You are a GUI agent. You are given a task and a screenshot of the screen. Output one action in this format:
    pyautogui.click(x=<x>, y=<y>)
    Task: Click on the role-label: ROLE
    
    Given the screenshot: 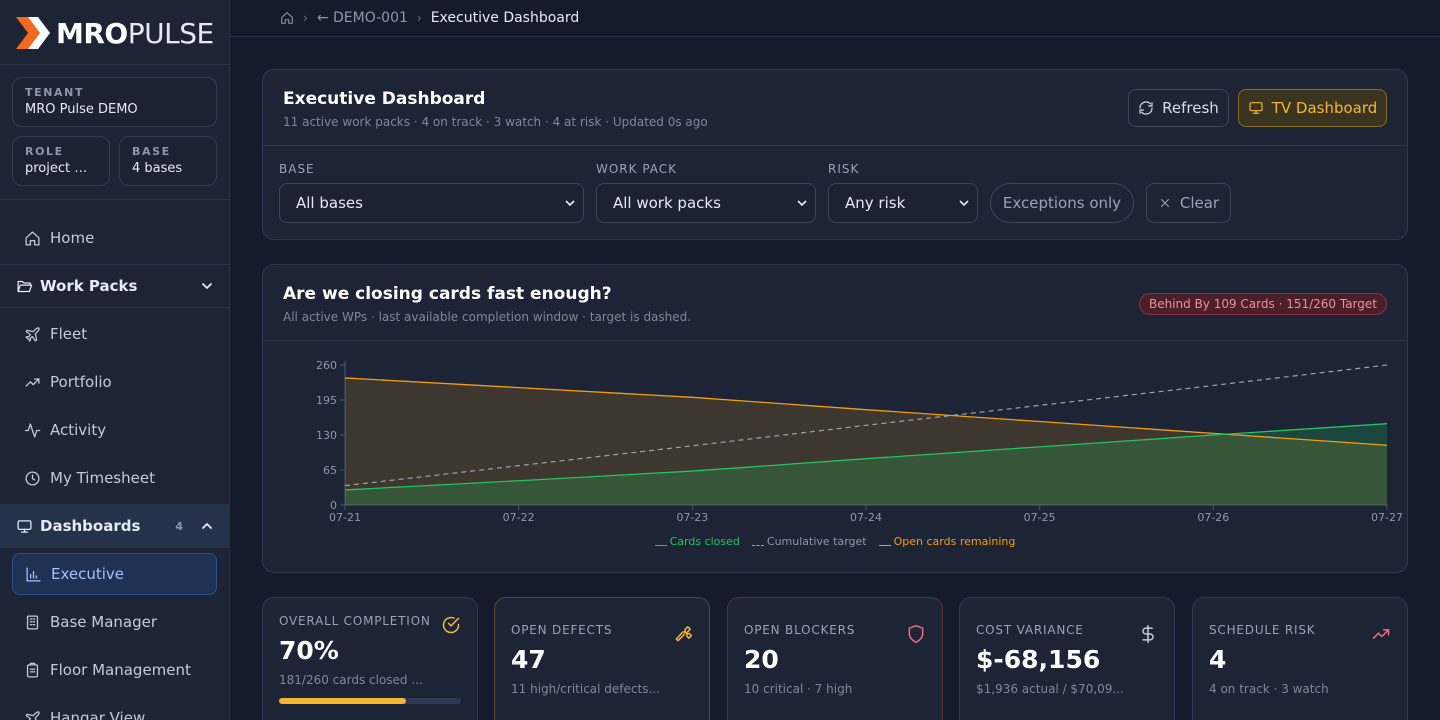 What is the action you would take?
    pyautogui.click(x=44, y=151)
    